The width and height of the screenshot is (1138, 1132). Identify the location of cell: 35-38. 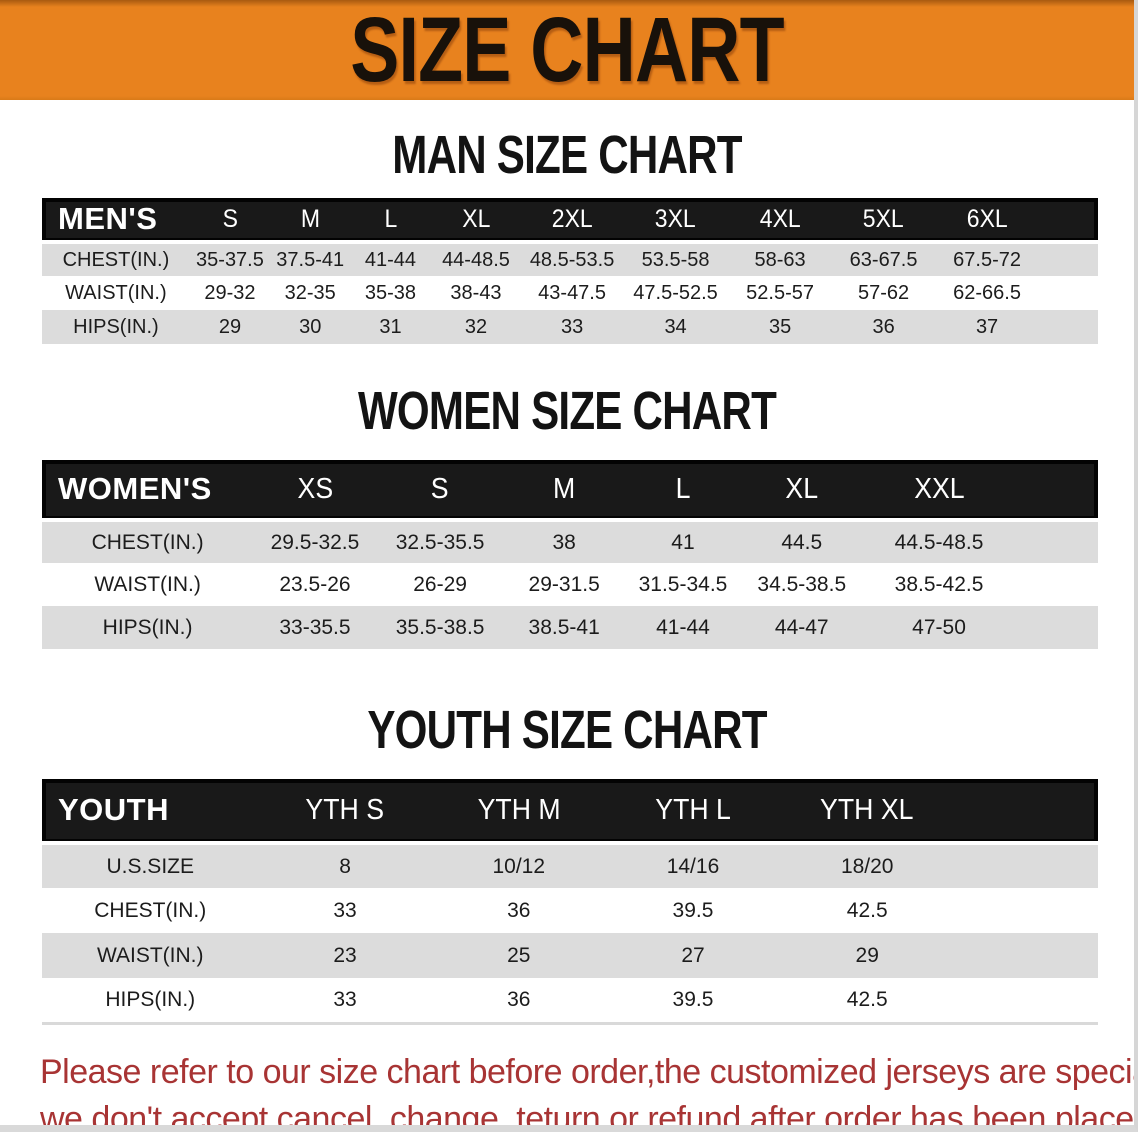
(390, 292).